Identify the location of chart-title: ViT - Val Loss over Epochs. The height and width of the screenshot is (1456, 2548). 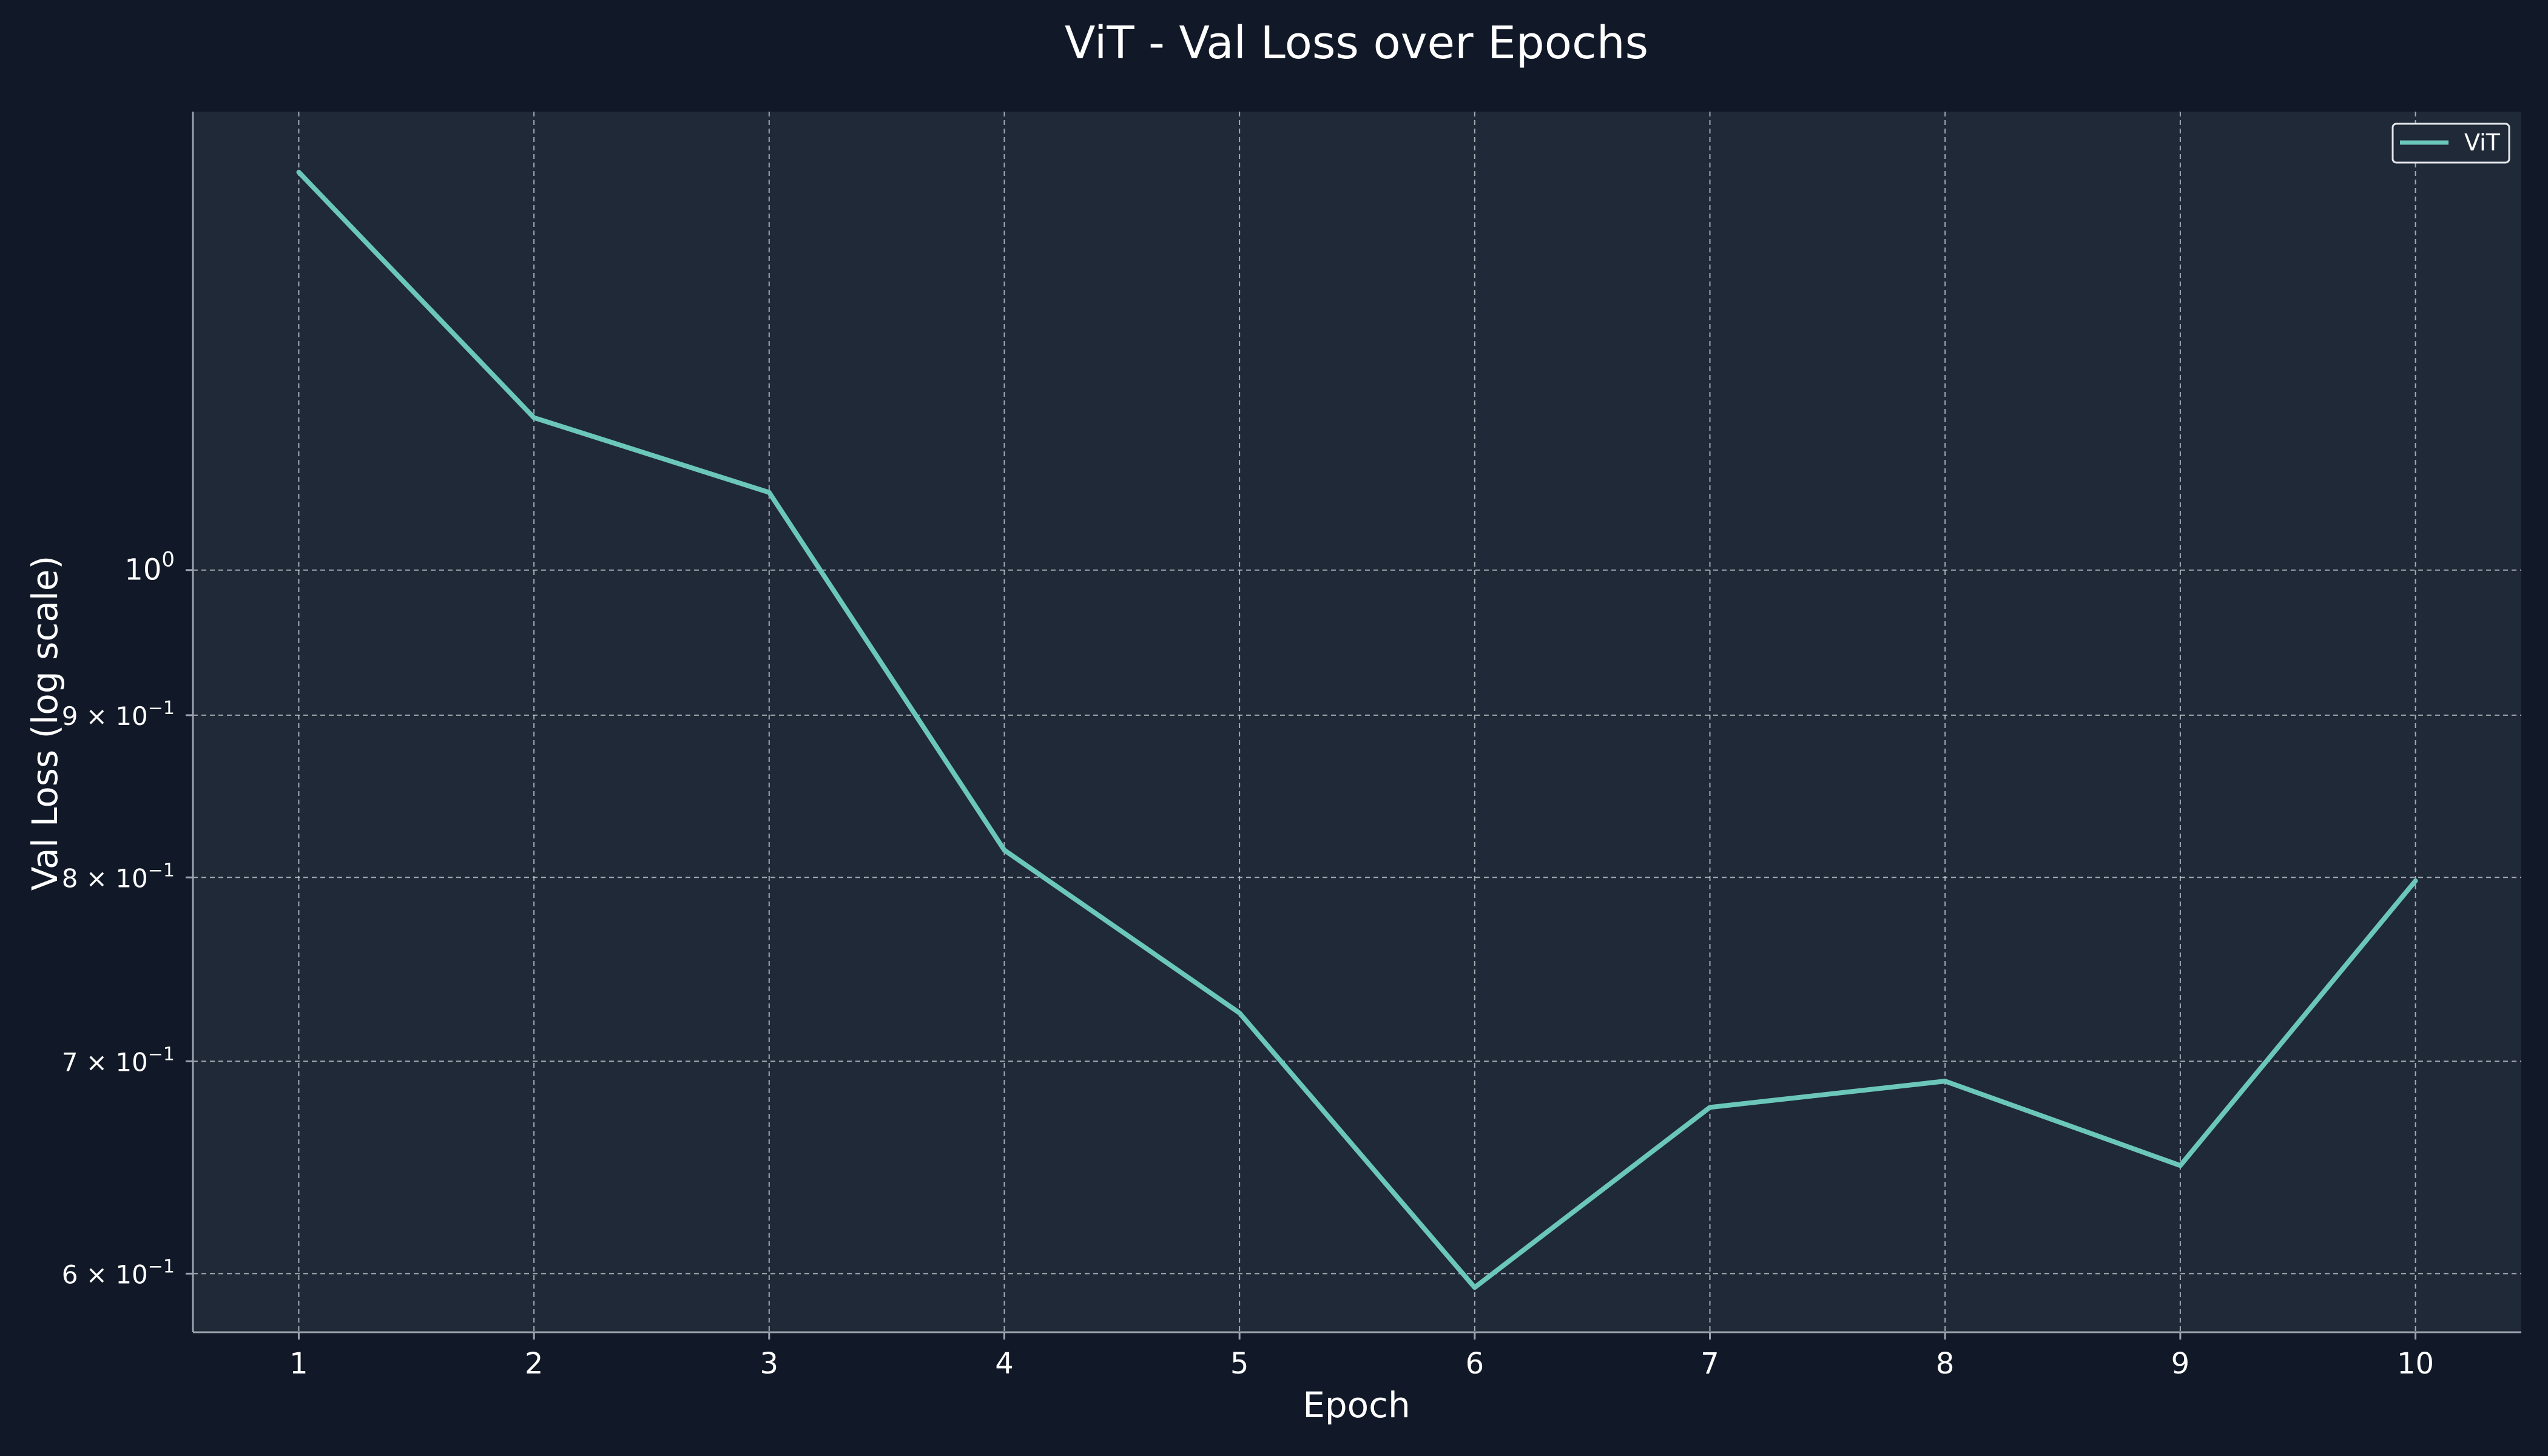
(1356, 43).